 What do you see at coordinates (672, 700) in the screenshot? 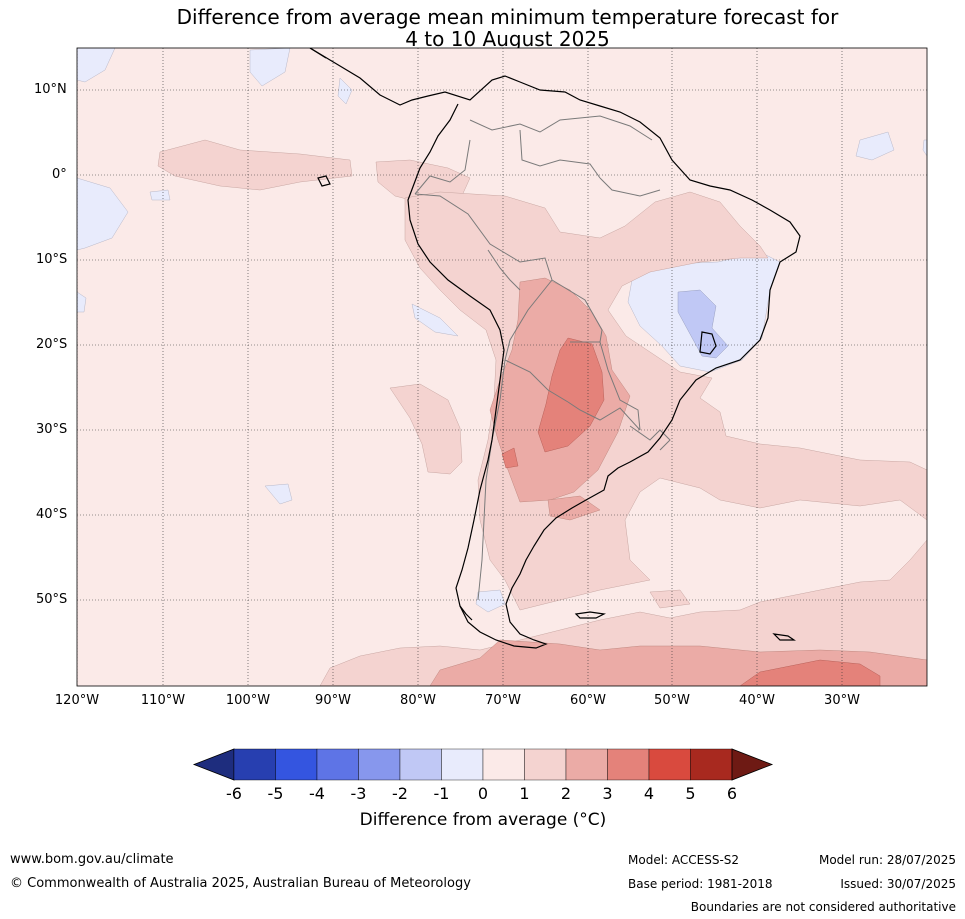
I see `lon-label-50w: 50°W` at bounding box center [672, 700].